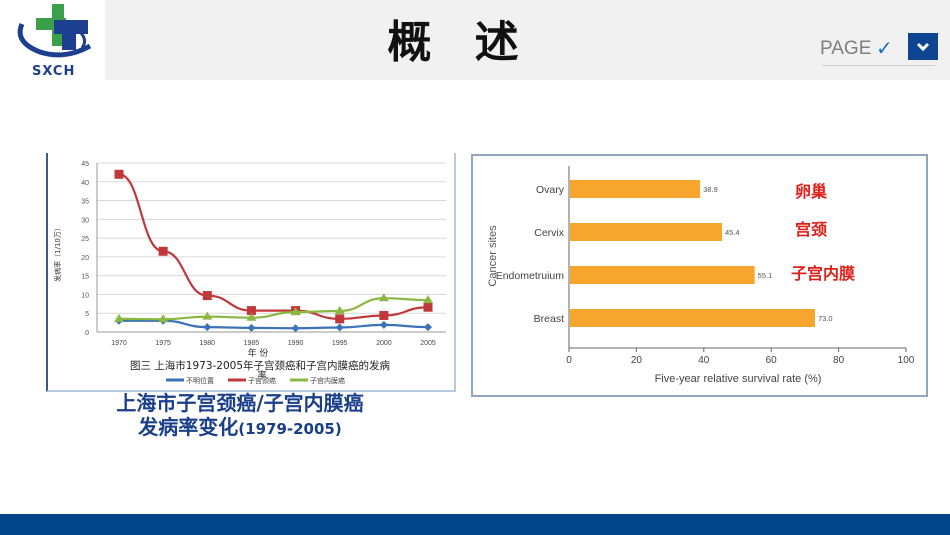 The width and height of the screenshot is (950, 535). I want to click on x-tick-label: 1980, so click(207, 343).